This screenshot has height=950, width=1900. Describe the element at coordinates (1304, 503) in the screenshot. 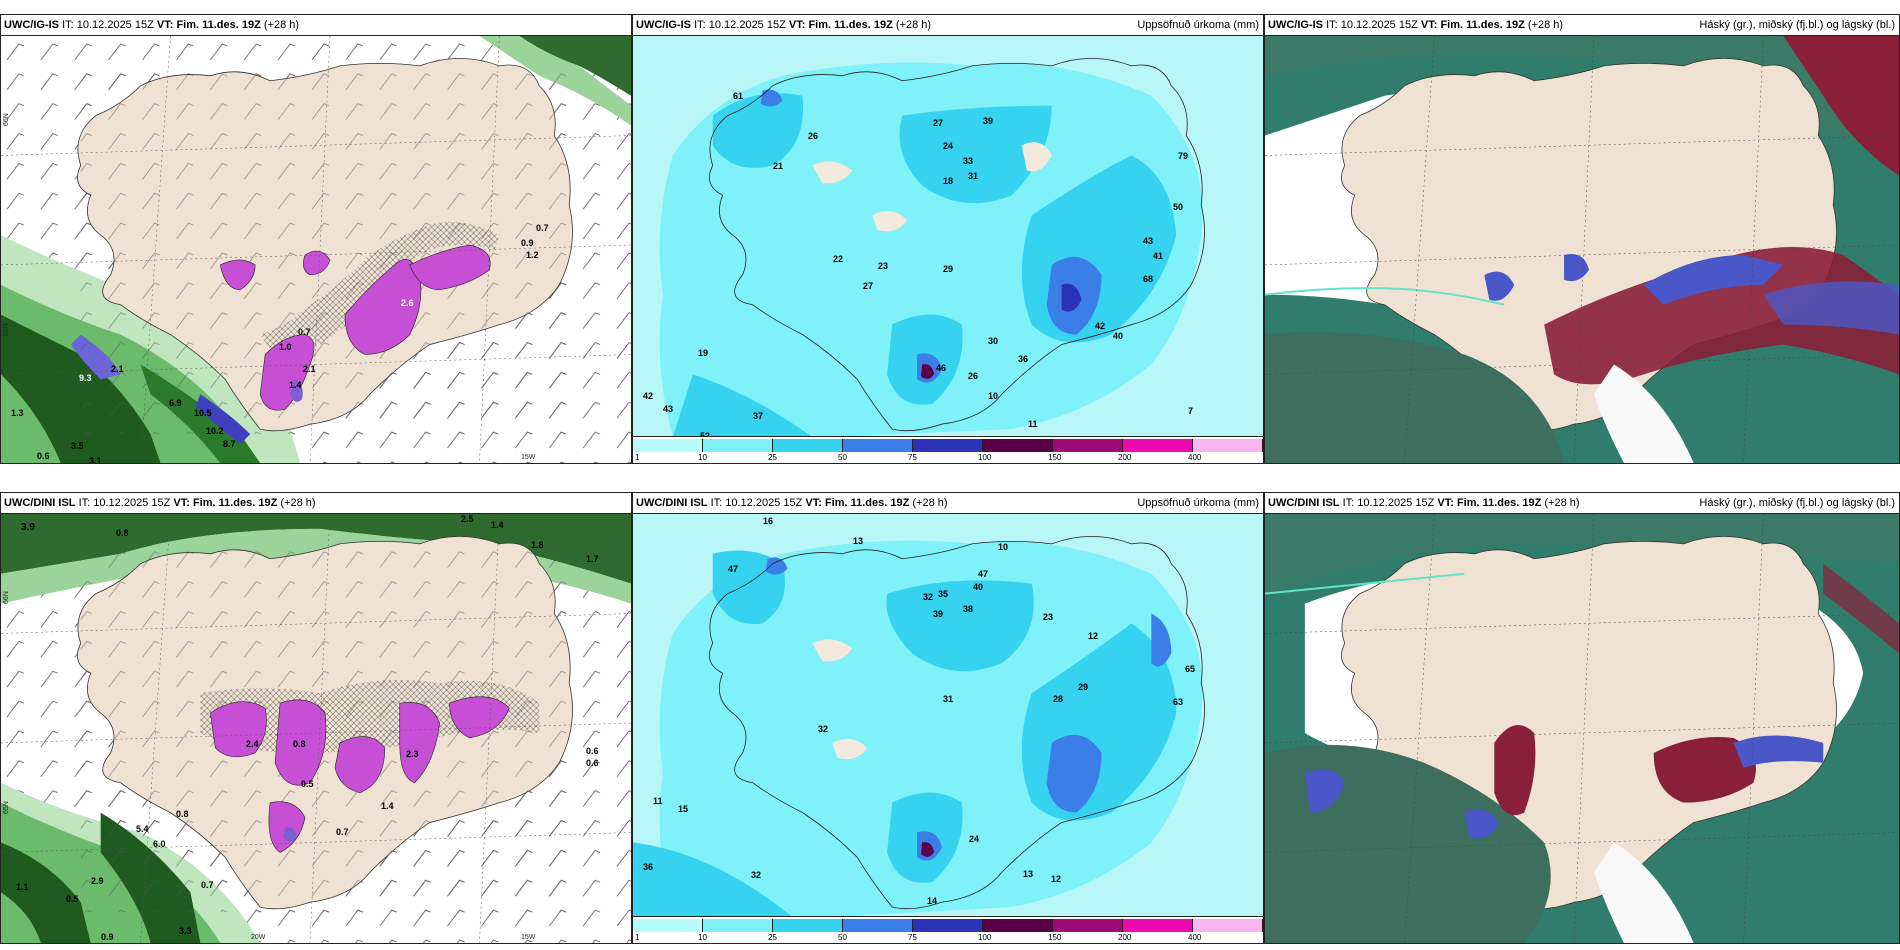

I see `model-name: UWC/DINI ISL` at that location.